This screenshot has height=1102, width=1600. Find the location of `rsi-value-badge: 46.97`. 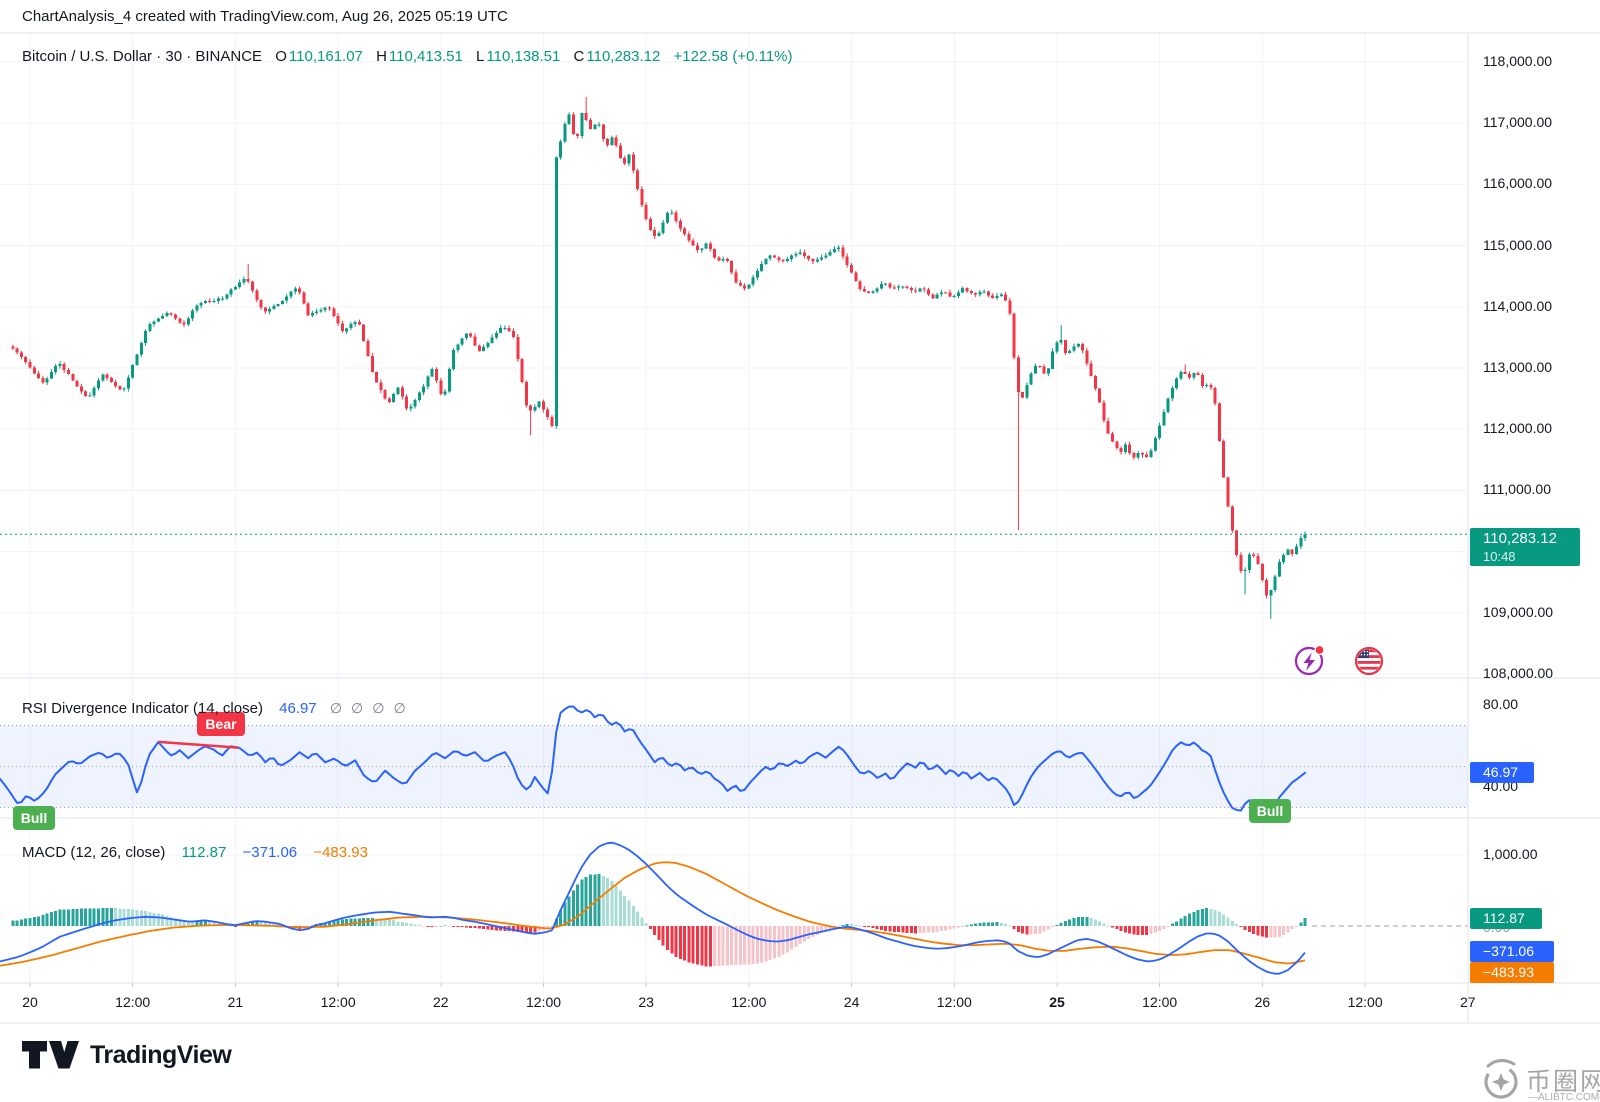

rsi-value-badge: 46.97 is located at coordinates (1502, 772).